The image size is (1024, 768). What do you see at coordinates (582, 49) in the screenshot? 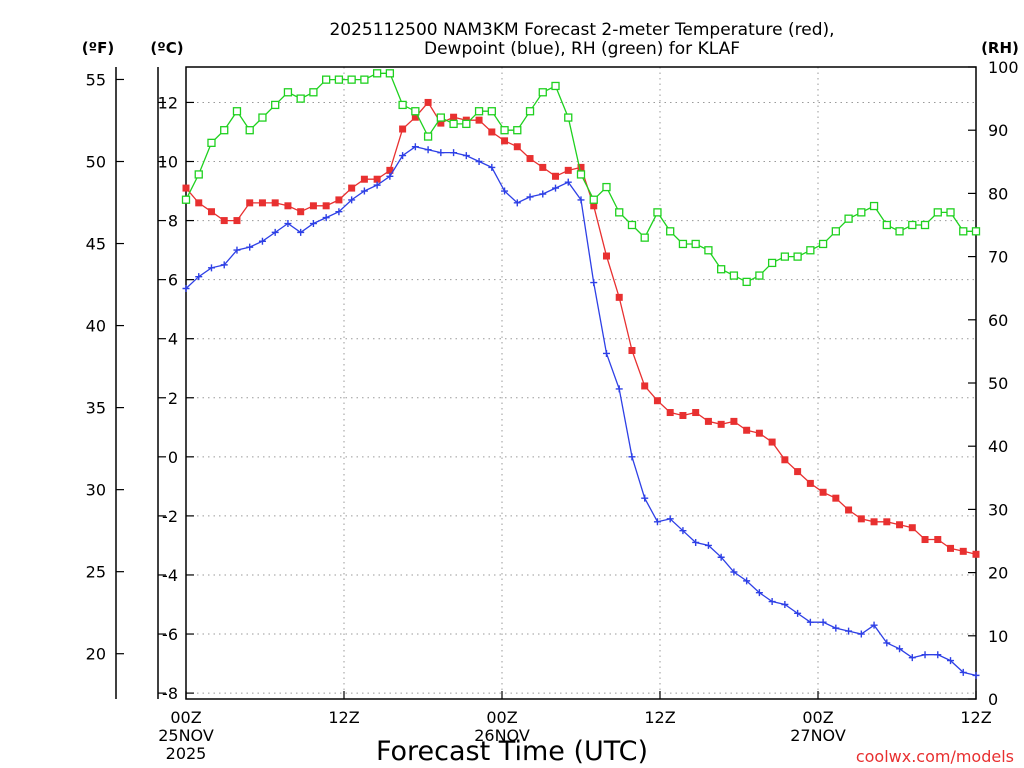
I see `chart-title-line-2: Dewpoint (blue), RH (green) for KLAF` at bounding box center [582, 49].